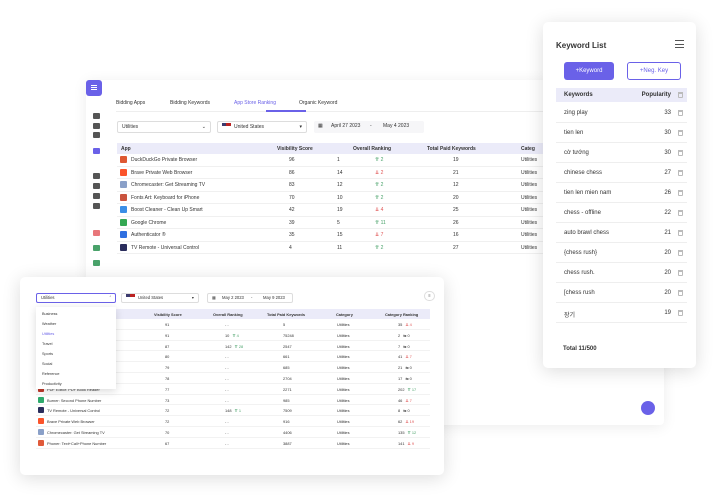 The height and width of the screenshot is (495, 722). I want to click on table-row: Authenticator ® 35 15 ⇊ 7 16 Utilities, so click(390, 235).